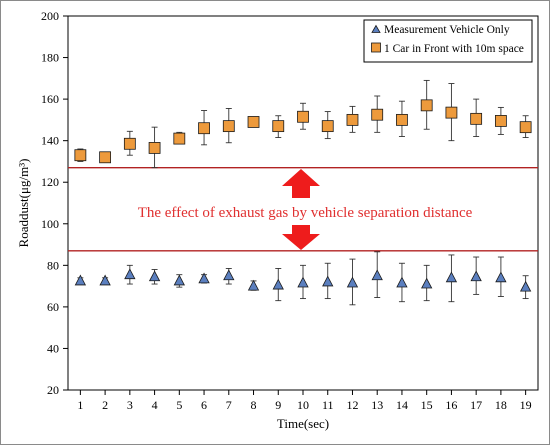  What do you see at coordinates (155, 405) in the screenshot?
I see `x-tick-label: 4` at bounding box center [155, 405].